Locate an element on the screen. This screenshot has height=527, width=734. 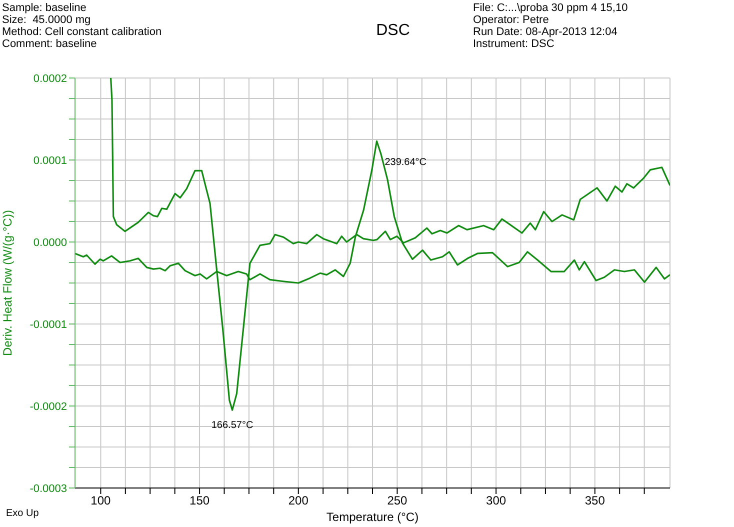
text: Run Date: 08-Apr-2013 12:04 is located at coordinates (545, 32).